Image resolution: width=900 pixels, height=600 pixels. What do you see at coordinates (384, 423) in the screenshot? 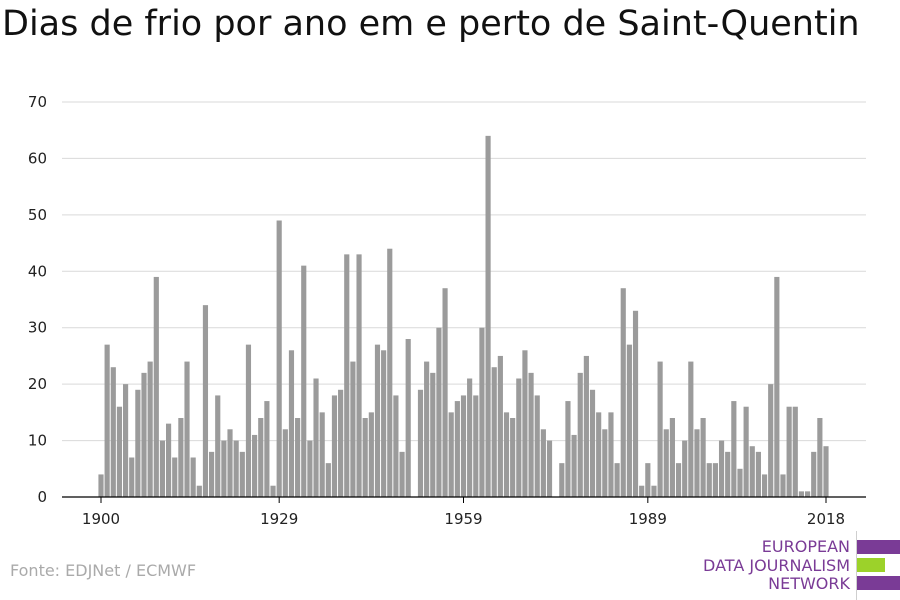
I see `bar-1946` at bounding box center [384, 423].